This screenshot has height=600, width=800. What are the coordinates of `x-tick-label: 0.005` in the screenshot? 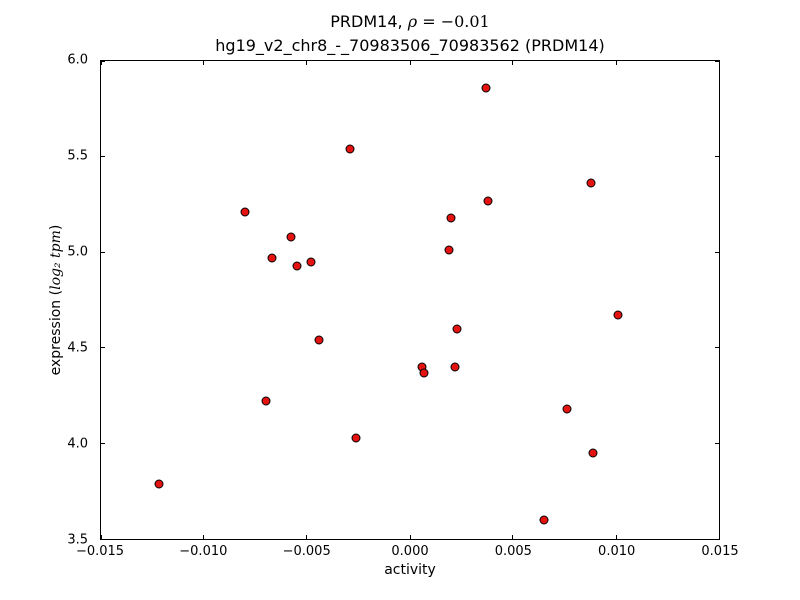 It's located at (513, 551).